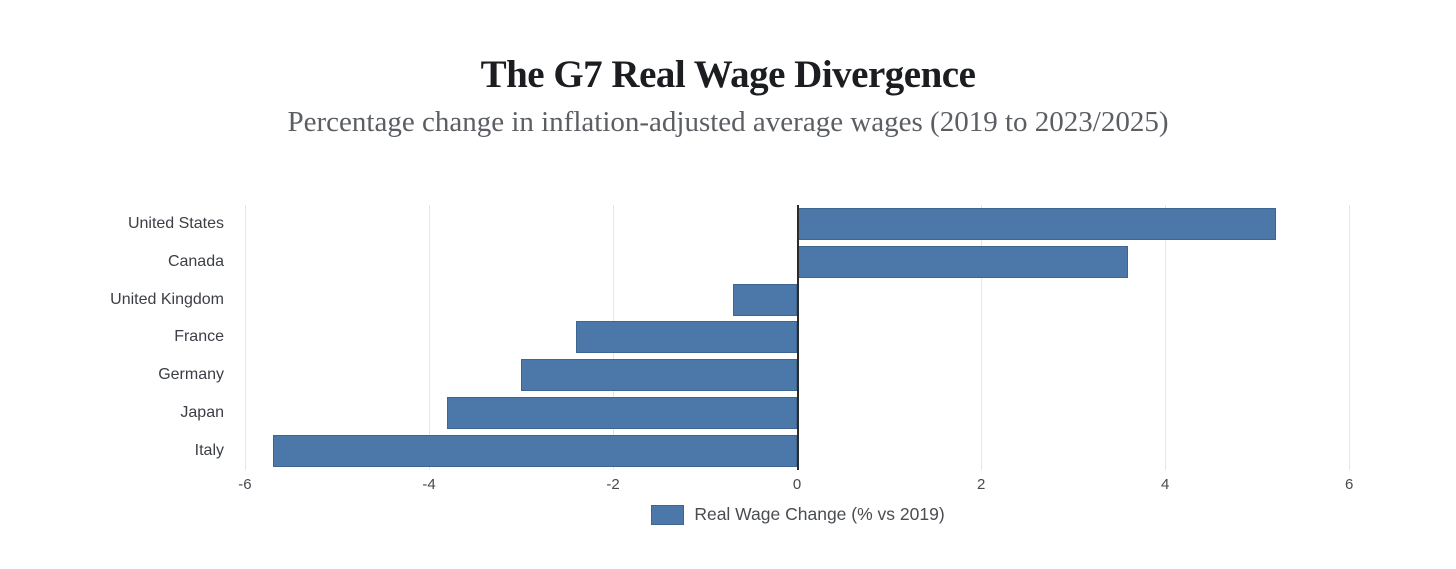 This screenshot has height=569, width=1456. Describe the element at coordinates (963, 262) in the screenshot. I see `bar-canada` at that location.